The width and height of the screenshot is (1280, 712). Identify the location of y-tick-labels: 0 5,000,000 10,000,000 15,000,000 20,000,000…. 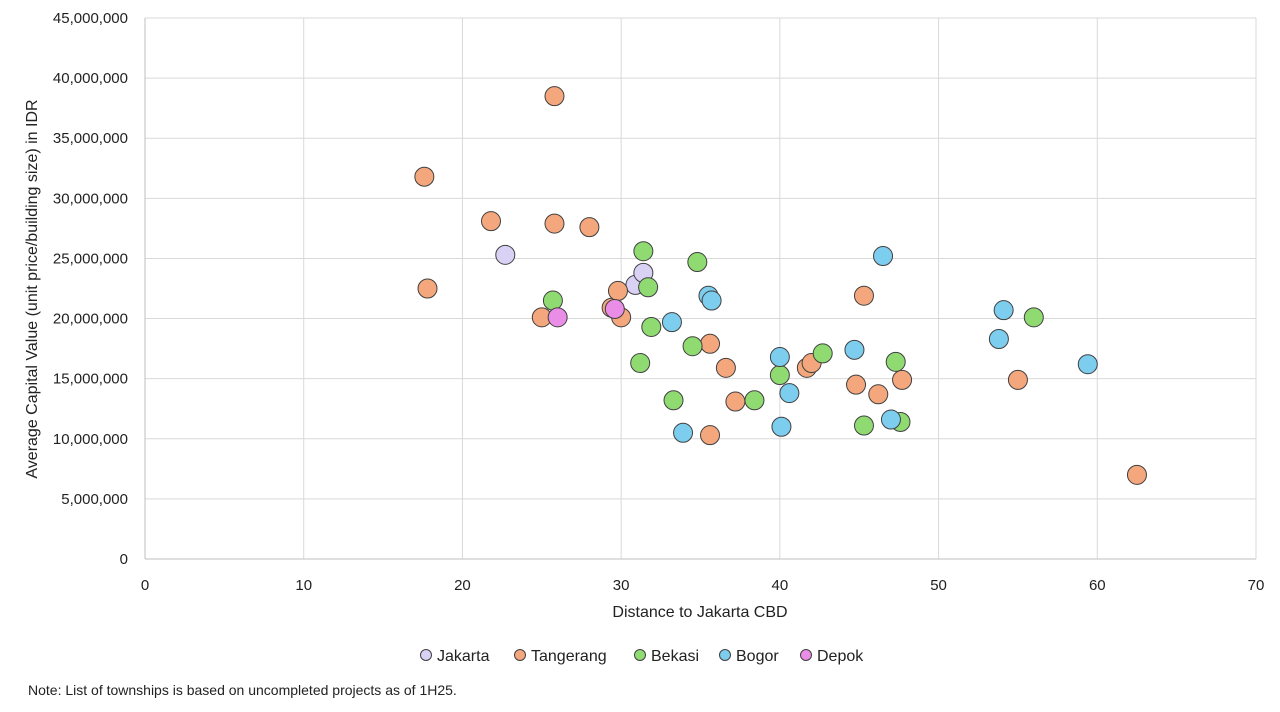
(90, 289).